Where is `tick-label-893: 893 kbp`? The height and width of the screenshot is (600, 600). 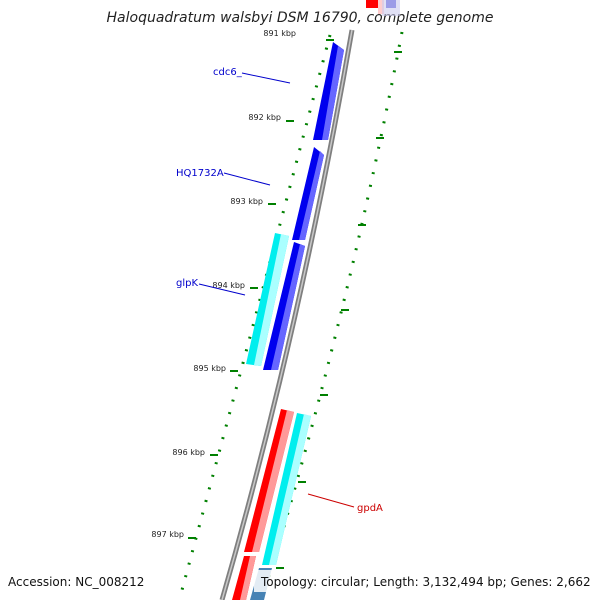
tick-label-893: 893 kbp is located at coordinates (246, 201).